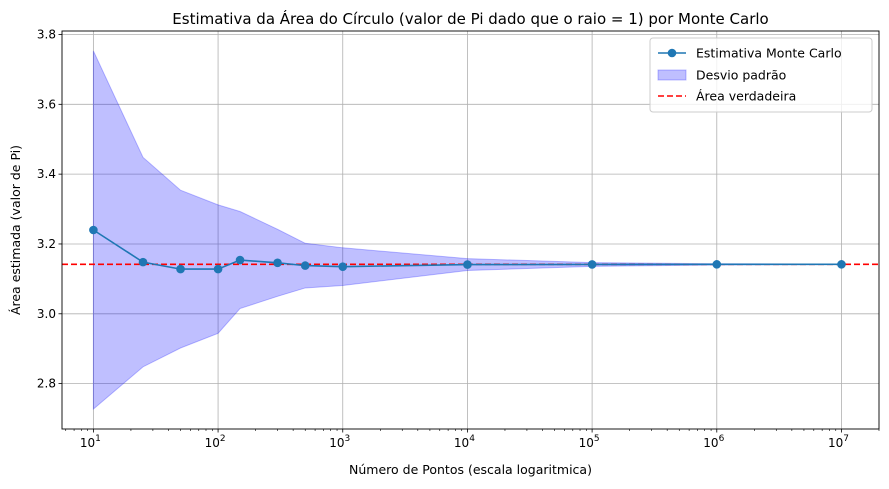 Image resolution: width=889 pixels, height=489 pixels. What do you see at coordinates (339, 442) in the screenshot?
I see `x-tick-label: 10³` at bounding box center [339, 442].